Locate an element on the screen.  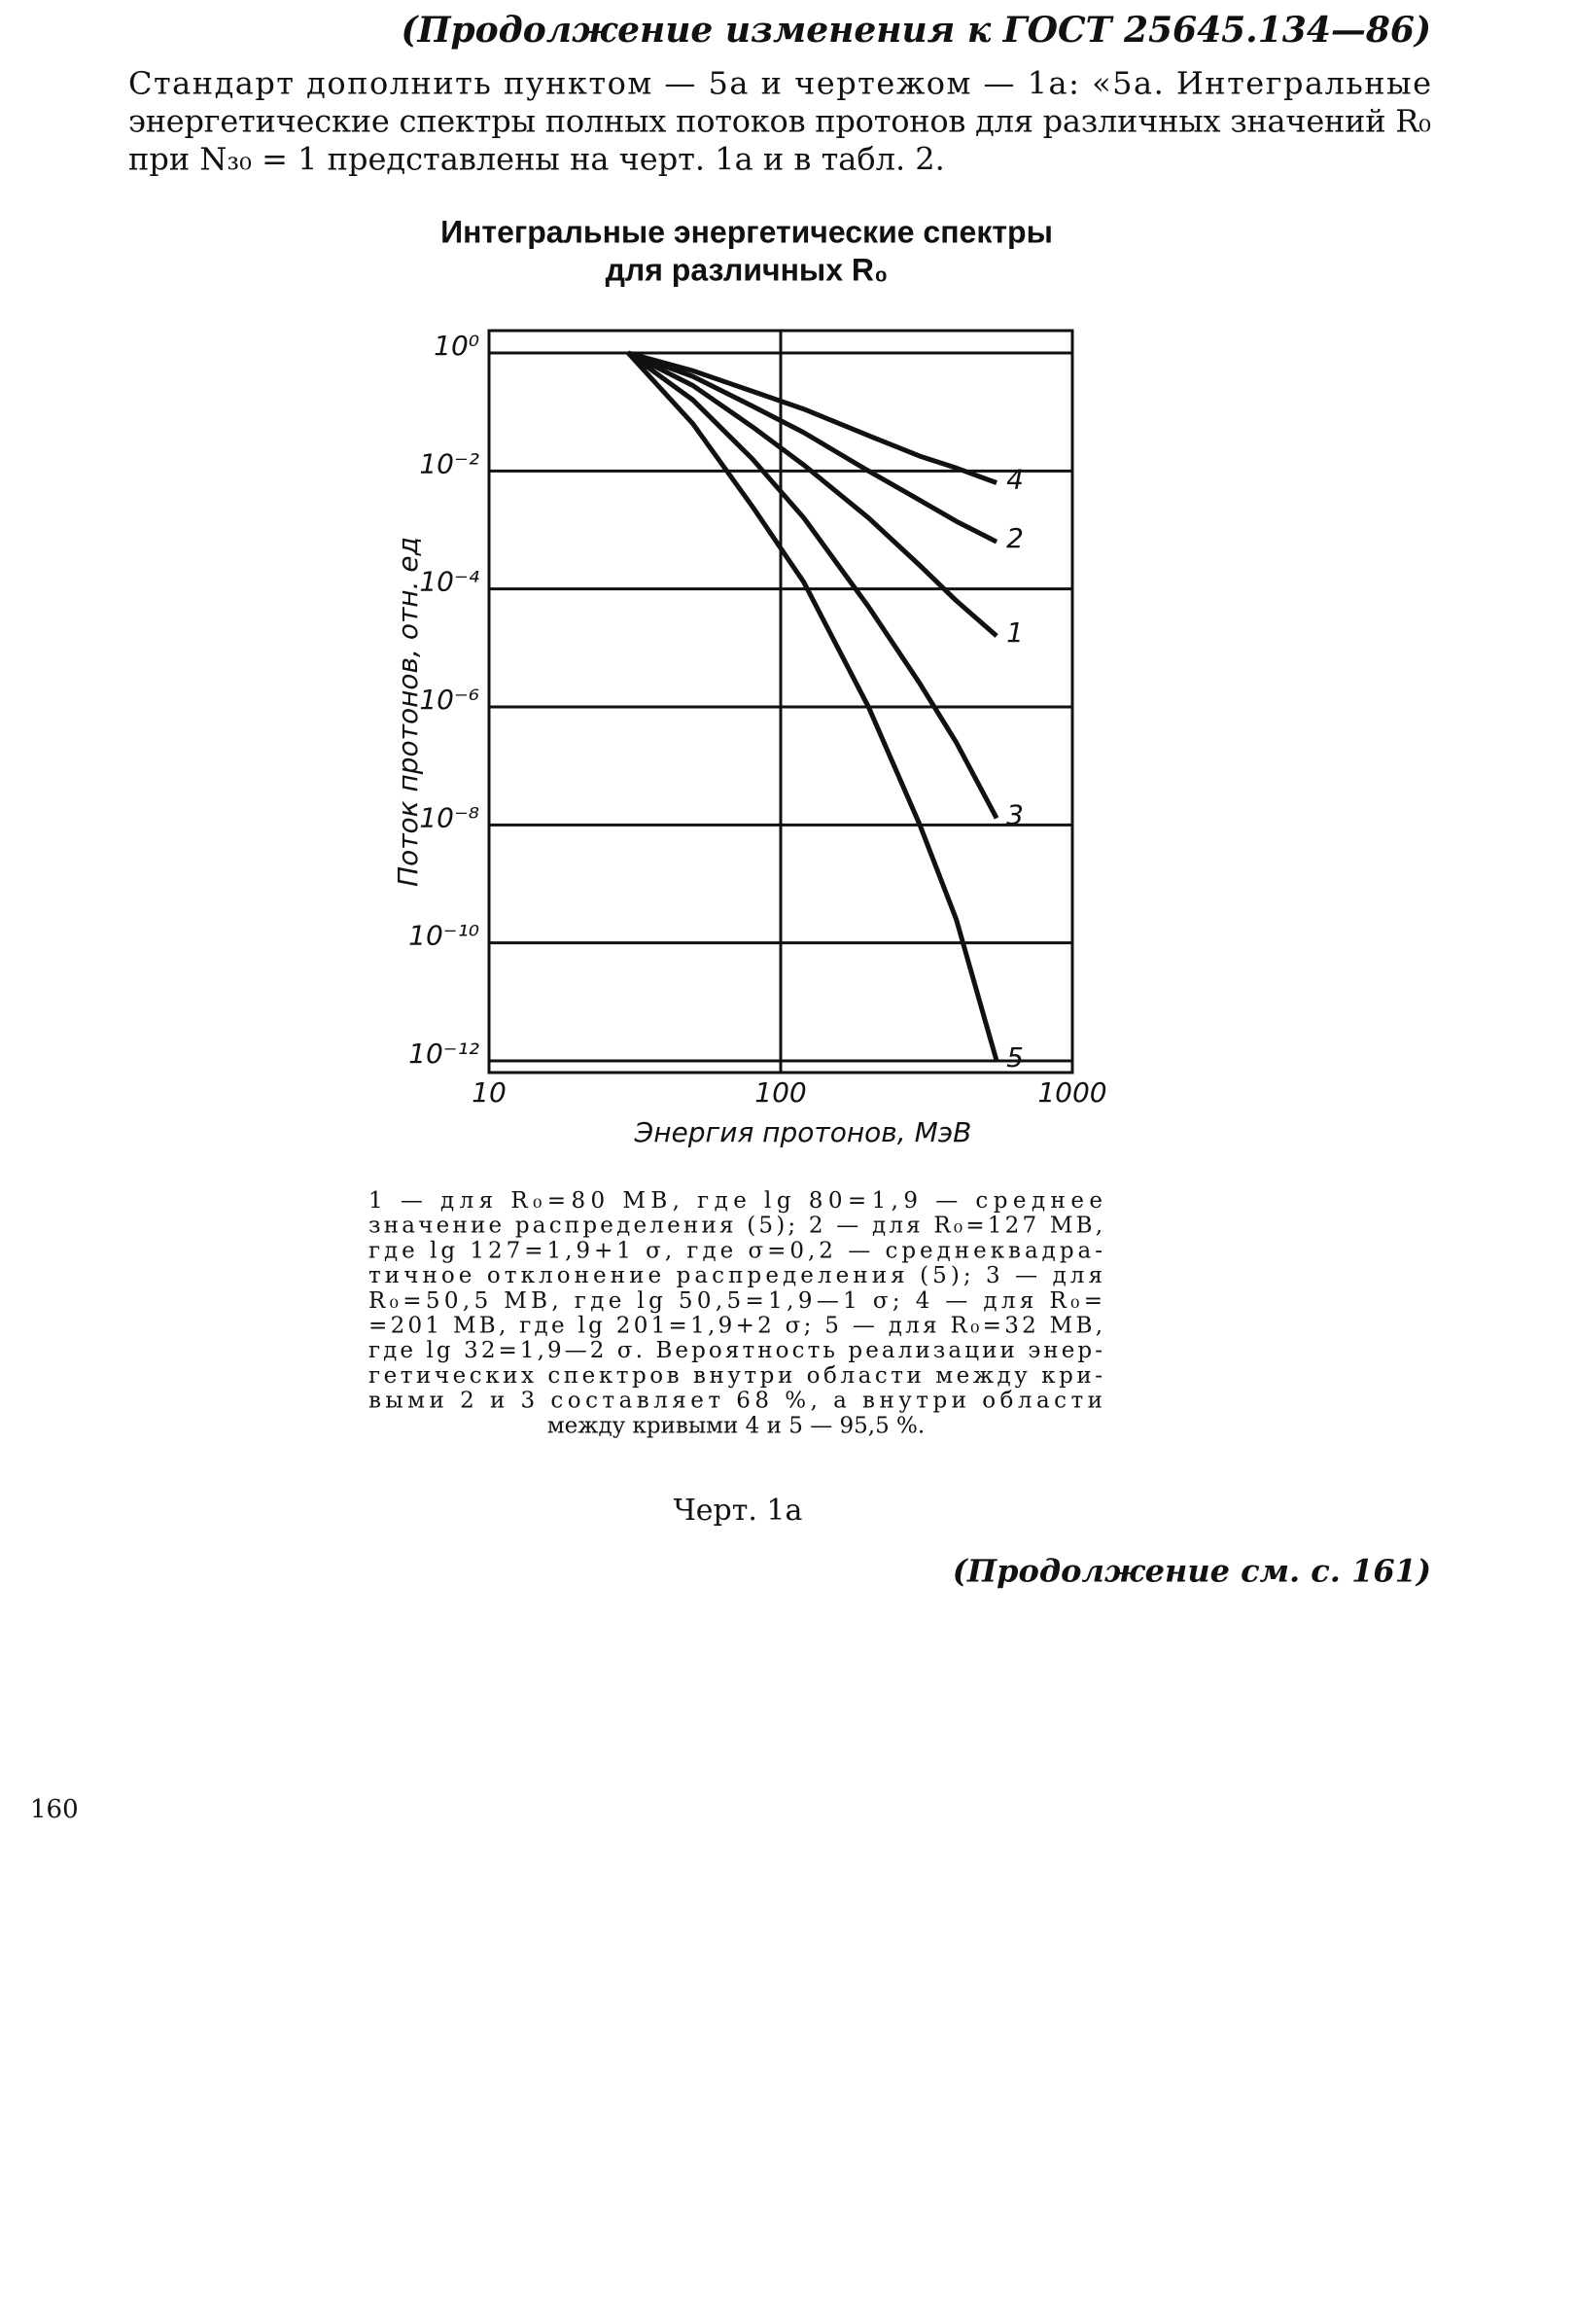
x-tick-label: 100 is located at coordinates (780, 1092).